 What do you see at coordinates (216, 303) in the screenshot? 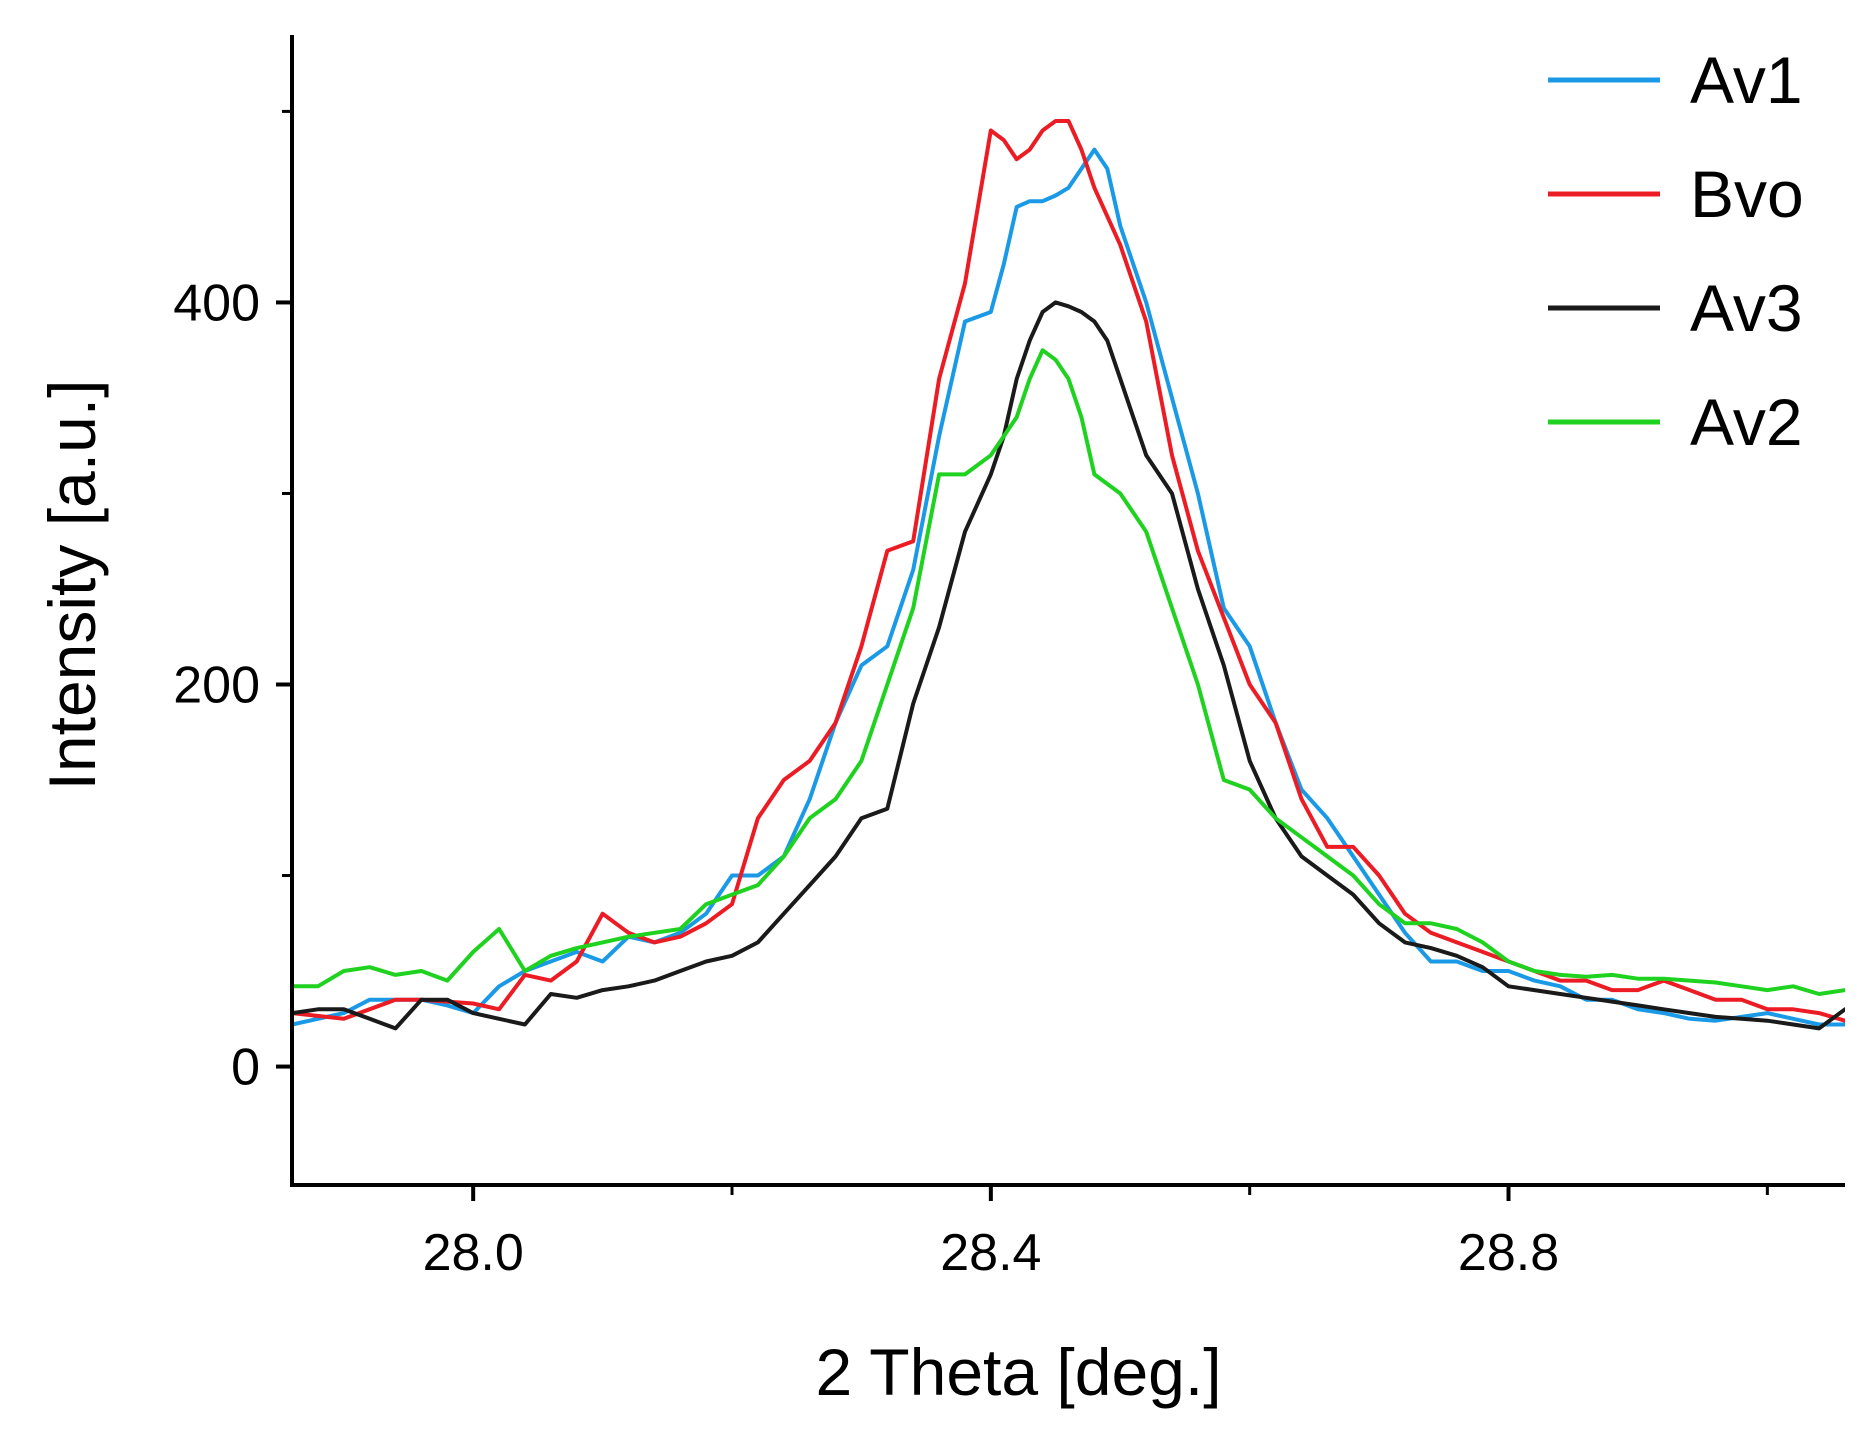
I see `y-tick-label: 400` at bounding box center [216, 303].